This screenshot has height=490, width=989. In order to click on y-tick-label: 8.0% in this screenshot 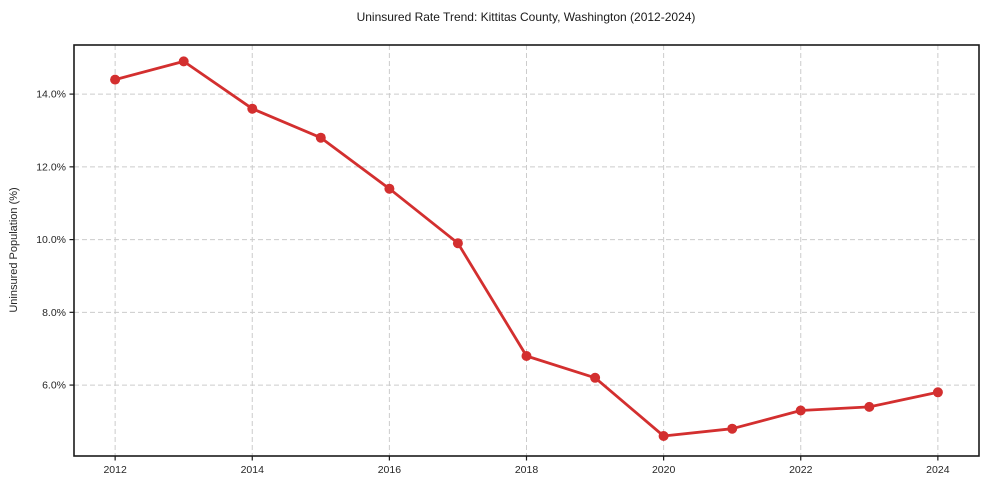, I will do `click(54, 313)`.